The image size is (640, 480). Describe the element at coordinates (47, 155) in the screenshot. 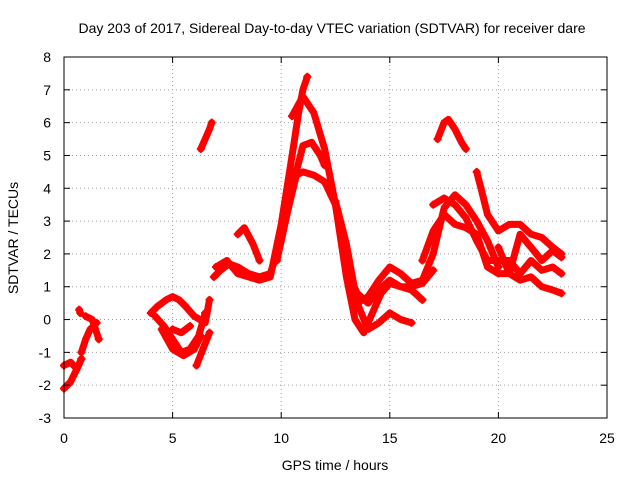

I see `y-tick-label: 5` at that location.